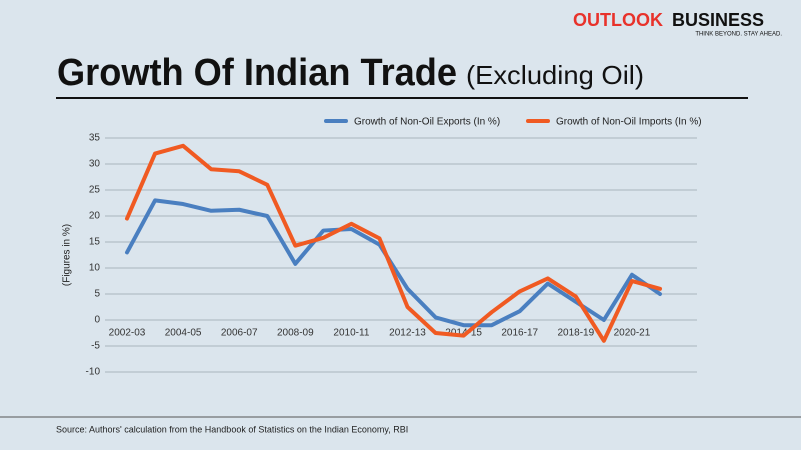 This screenshot has height=450, width=801. I want to click on y-axis-label: (Figures in %), so click(67, 255).